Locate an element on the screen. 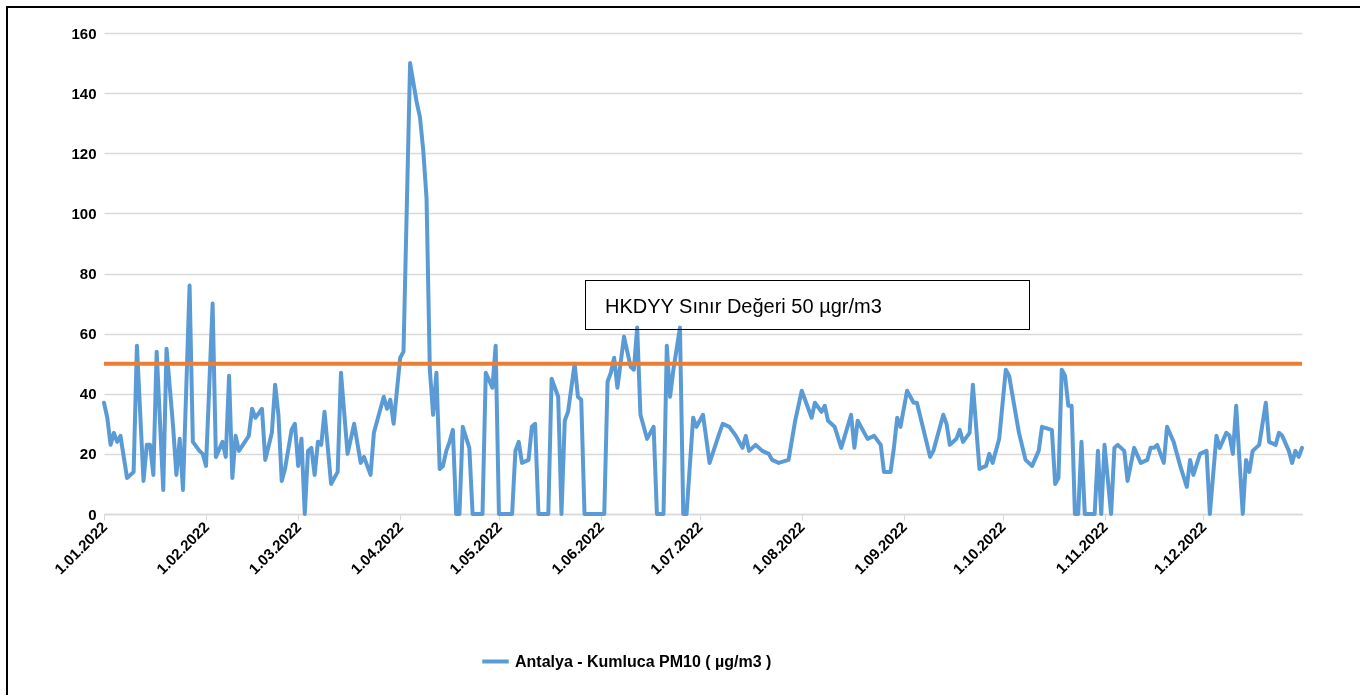  y-tick-label: 80 is located at coordinates (88, 273).